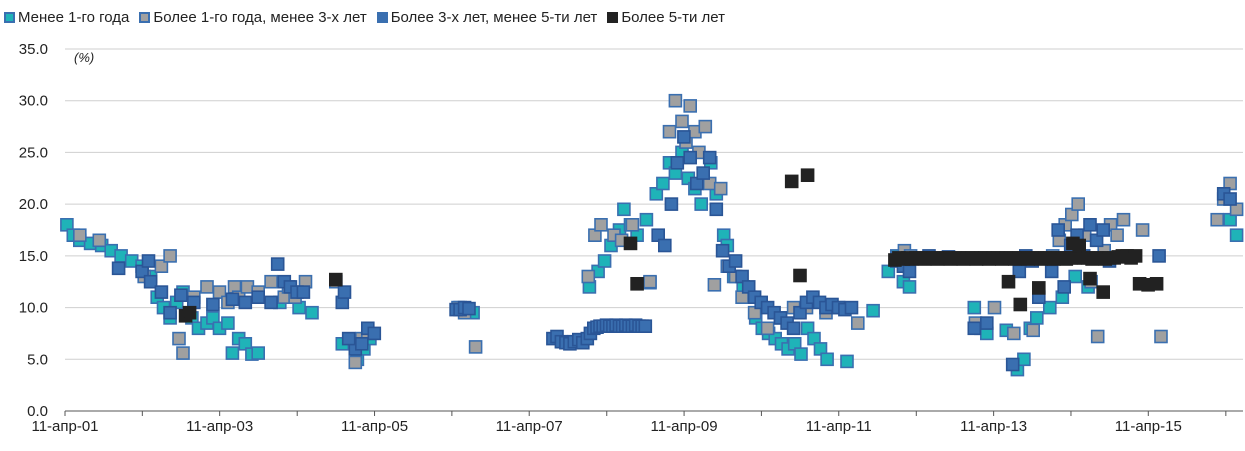 The image size is (1245, 451). Describe the element at coordinates (673, 17) in the screenshot. I see `legend-label: Более 5-ти лет` at that location.